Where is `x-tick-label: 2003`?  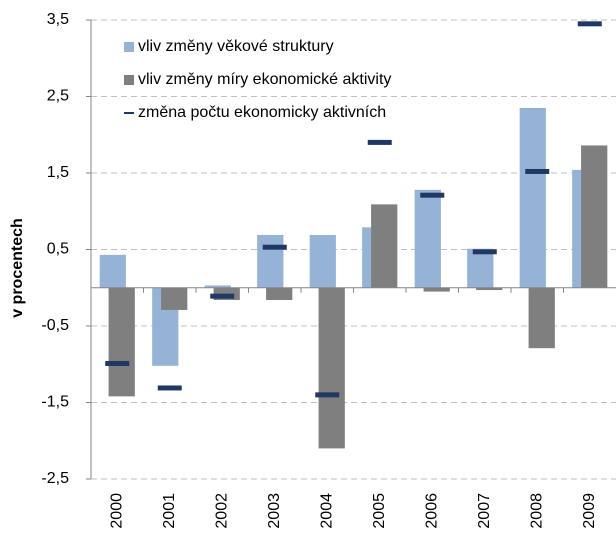
x-tick-label: 2003 is located at coordinates (274, 511).